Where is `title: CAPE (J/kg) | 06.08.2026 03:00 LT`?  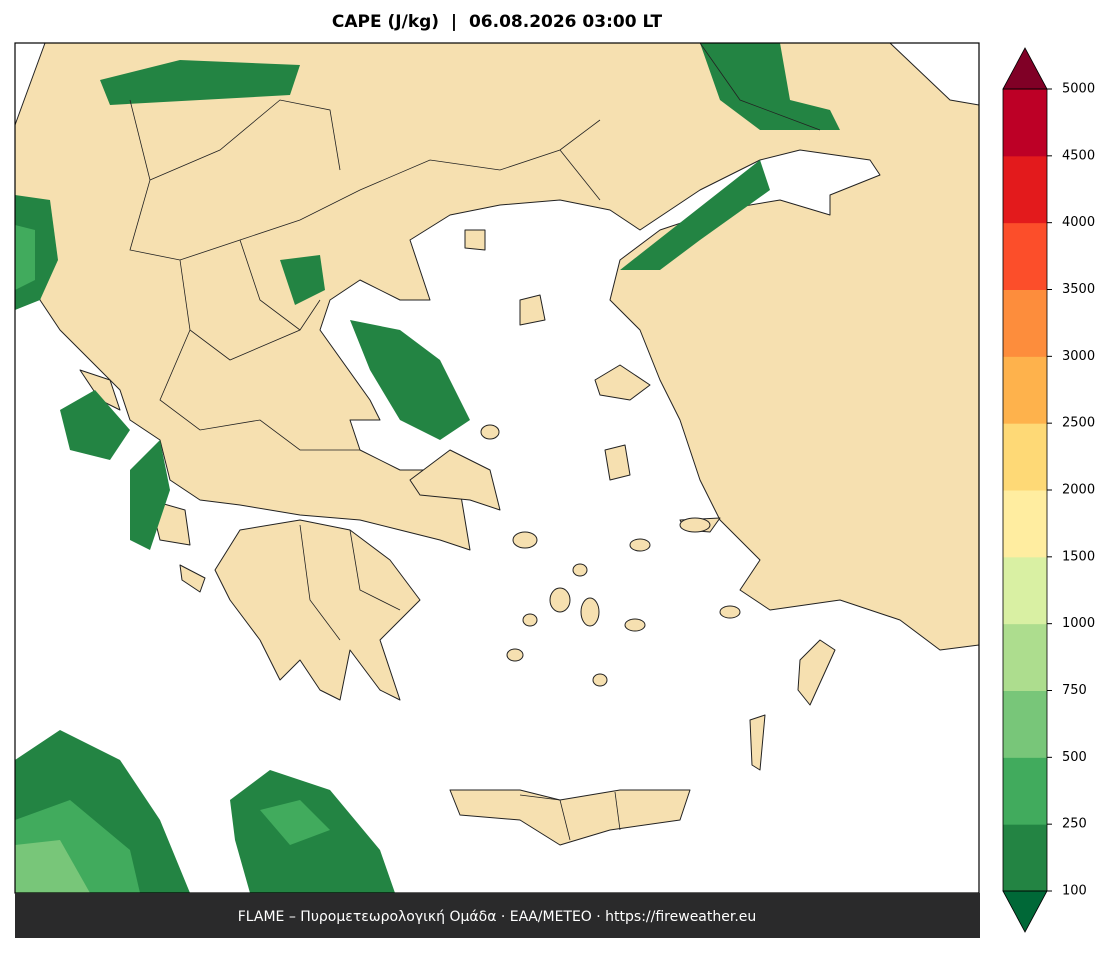
title: CAPE (J/kg) | 06.08.2026 03:00 LT is located at coordinates (497, 22).